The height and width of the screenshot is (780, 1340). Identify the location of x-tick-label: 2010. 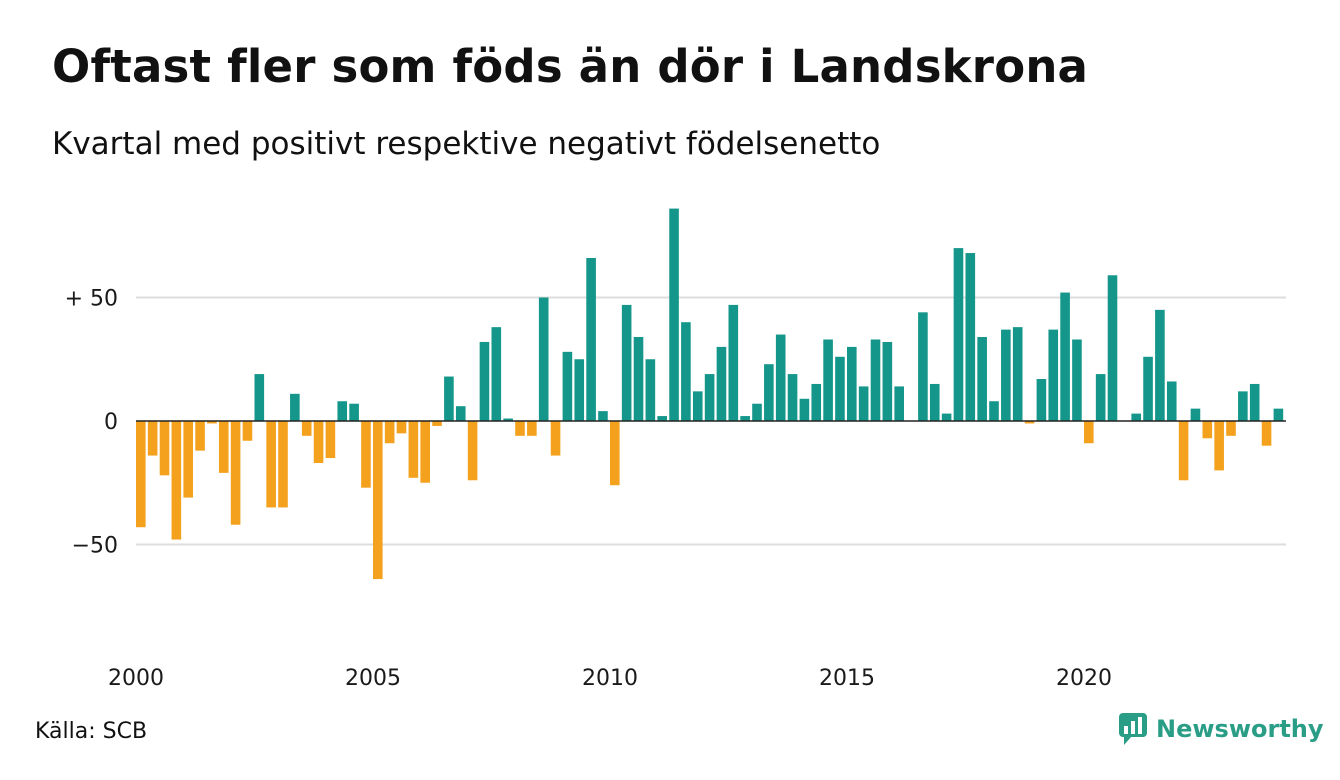
(610, 678).